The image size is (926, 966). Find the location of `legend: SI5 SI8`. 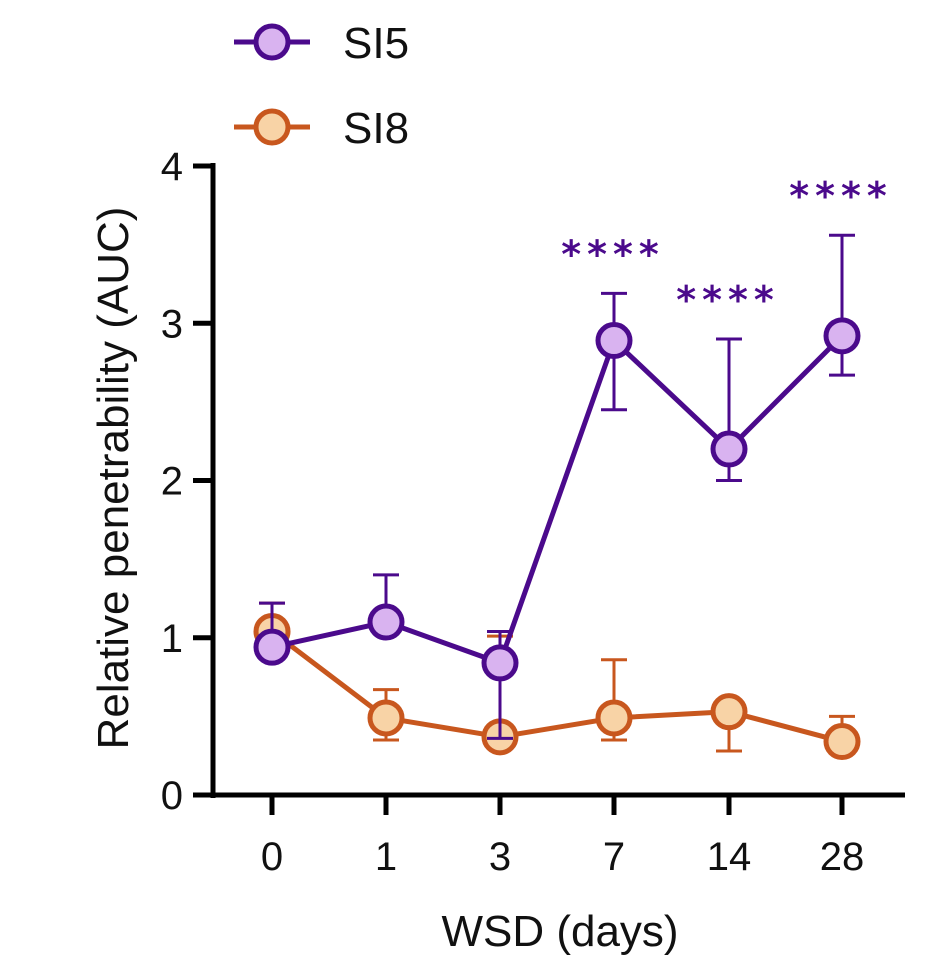

legend: SI5 SI8 is located at coordinates (321, 86).